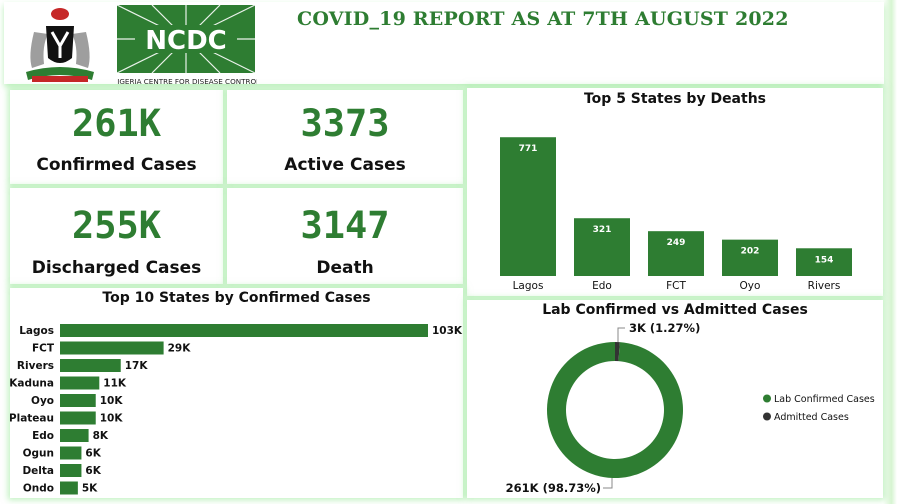 Image resolution: width=897 pixels, height=504 pixels. I want to click on deaths-bar-value-label: 321, so click(602, 230).